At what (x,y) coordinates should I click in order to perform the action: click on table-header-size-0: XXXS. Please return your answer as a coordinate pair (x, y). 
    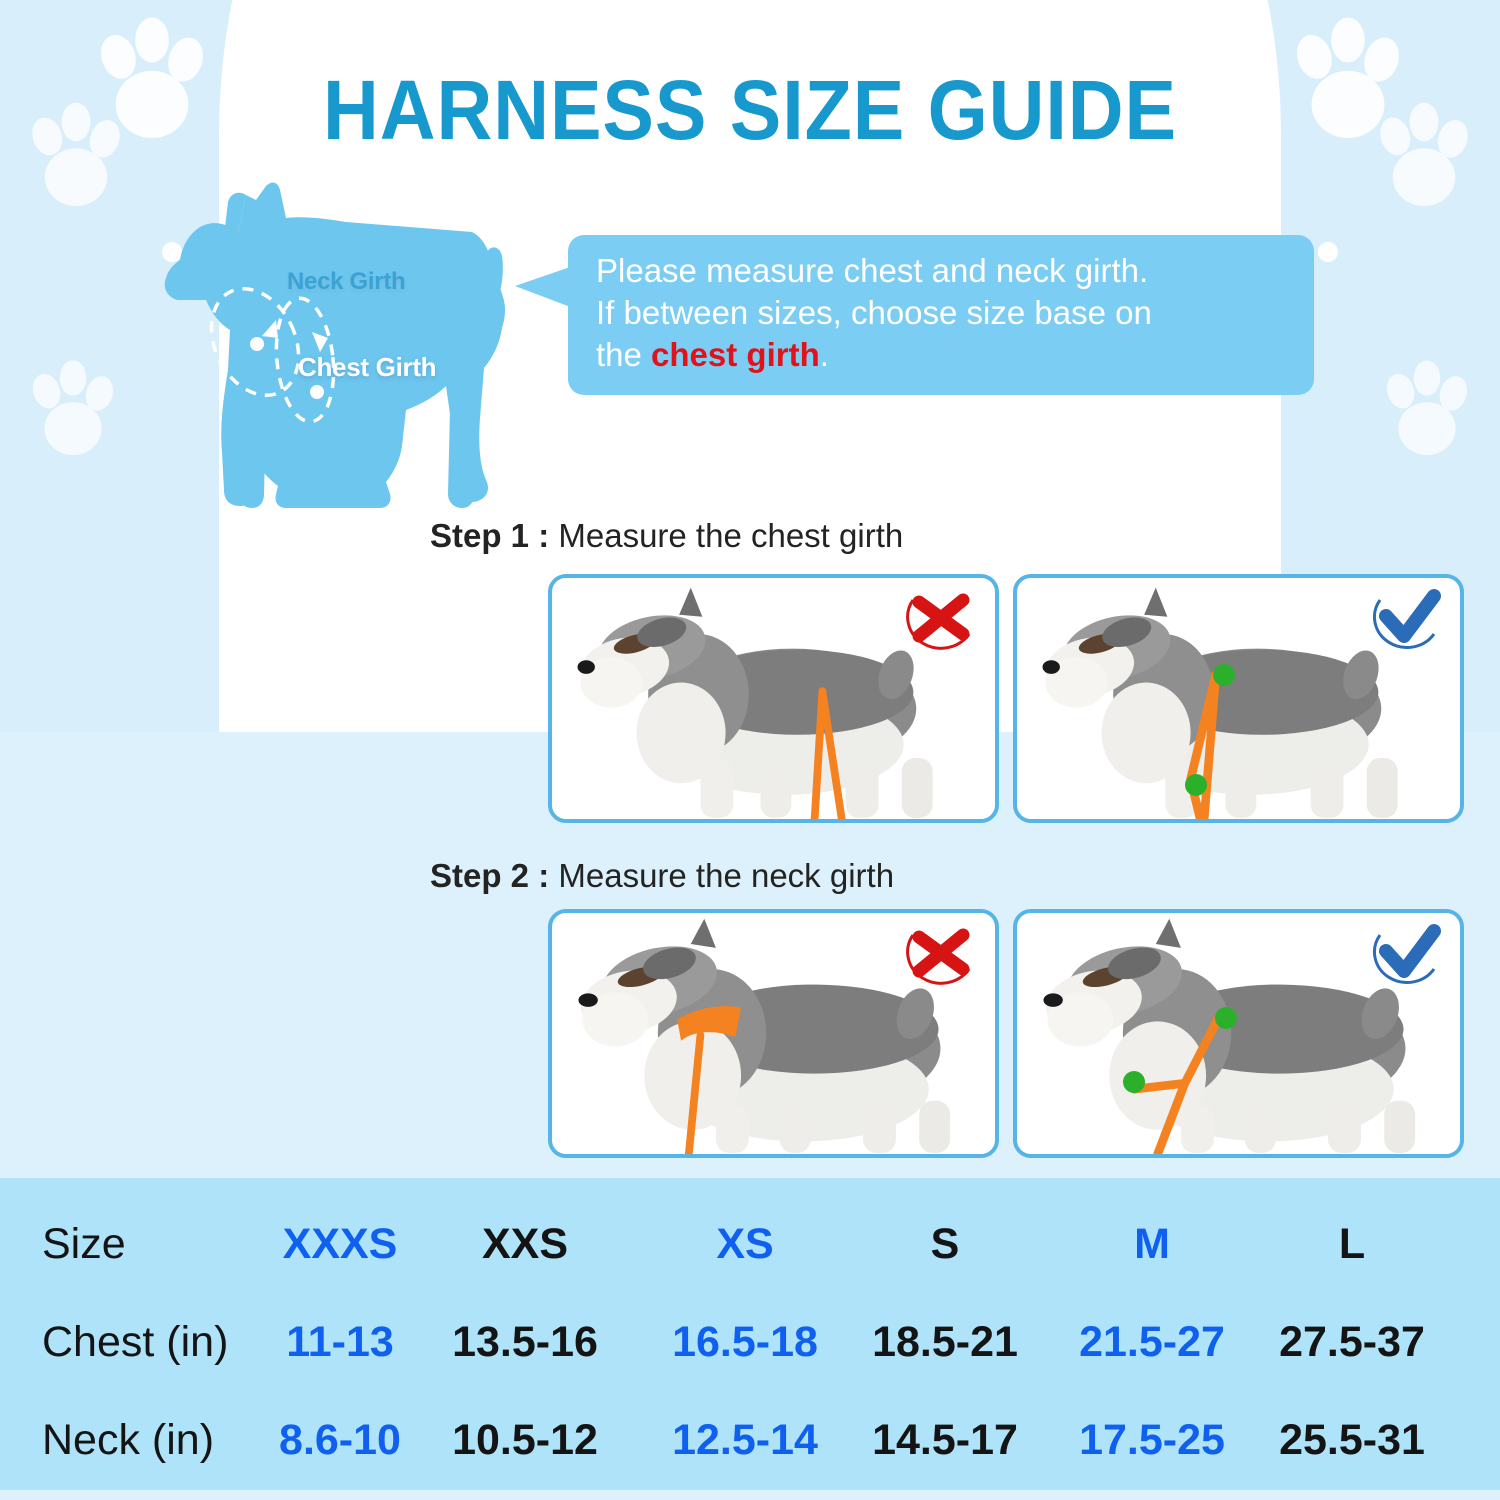
    Looking at the image, I should click on (340, 1244).